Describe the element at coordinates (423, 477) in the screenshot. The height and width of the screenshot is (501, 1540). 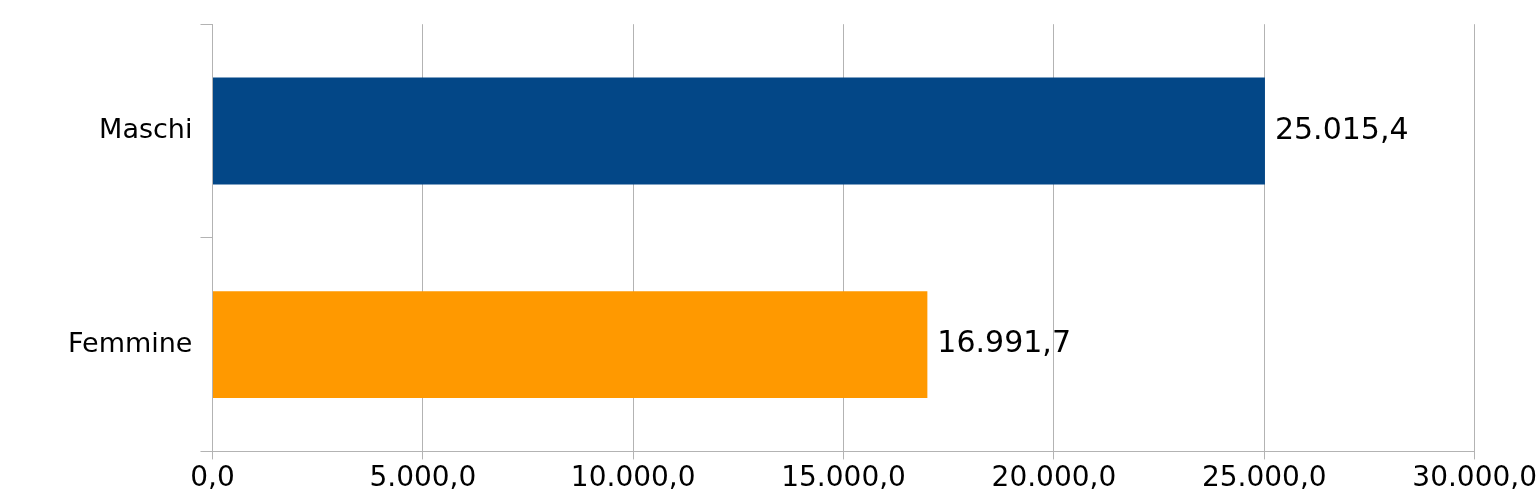
I see `x-tick-label: 5.000,0` at that location.